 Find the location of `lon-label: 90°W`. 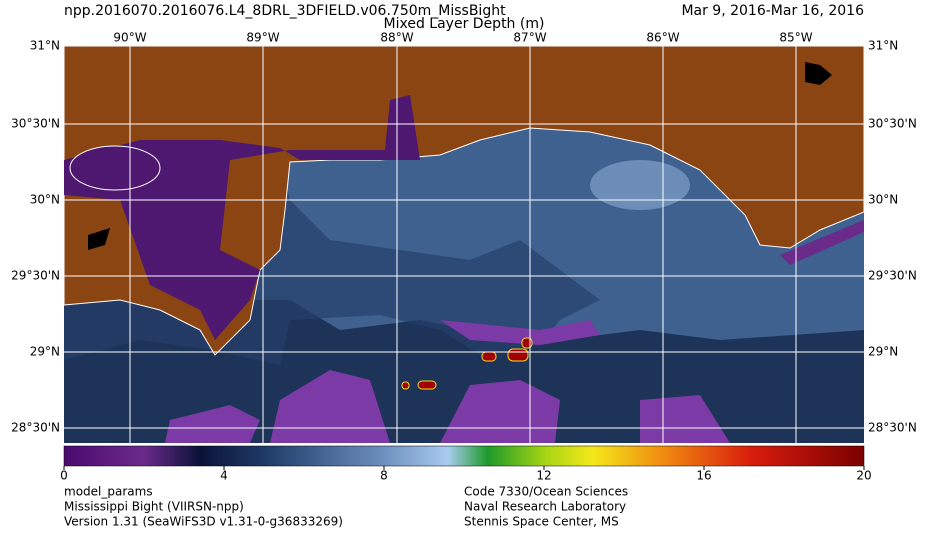

lon-label: 90°W is located at coordinates (129, 38).